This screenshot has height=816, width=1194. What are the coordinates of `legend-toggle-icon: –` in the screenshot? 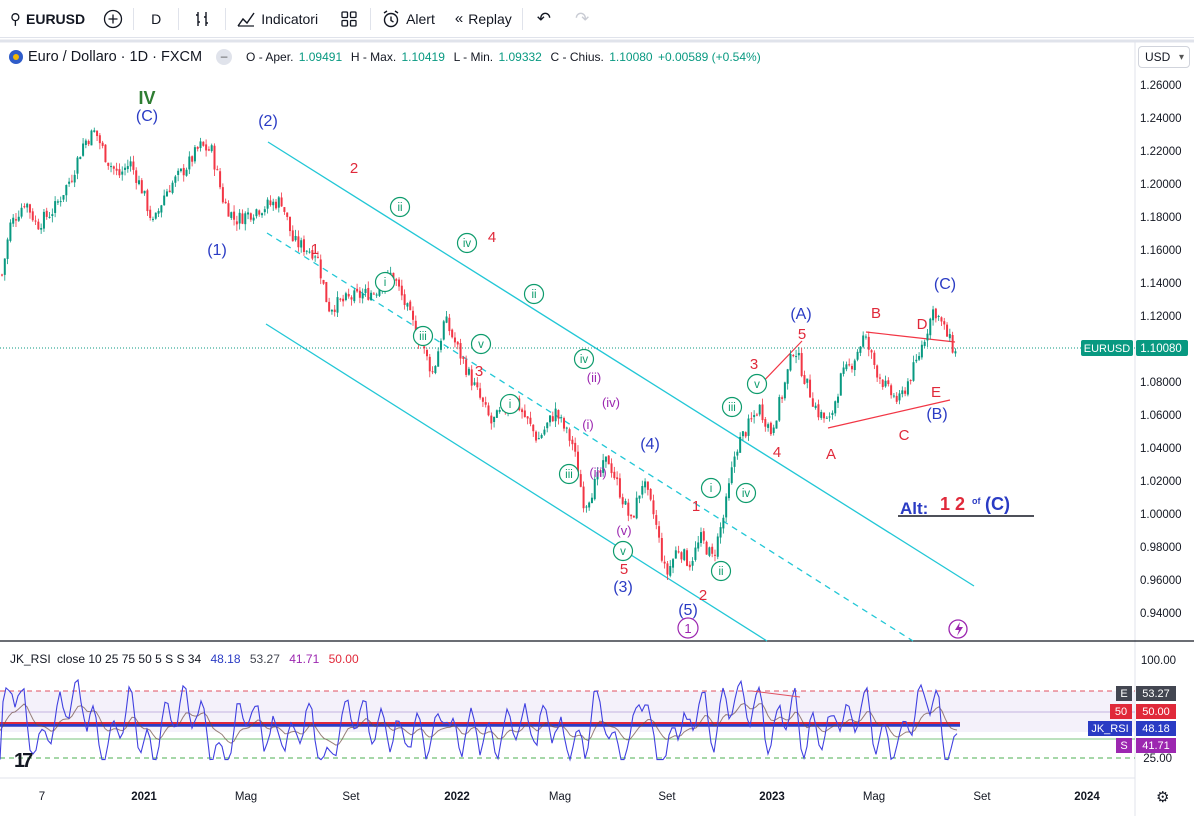 It's located at (224, 57).